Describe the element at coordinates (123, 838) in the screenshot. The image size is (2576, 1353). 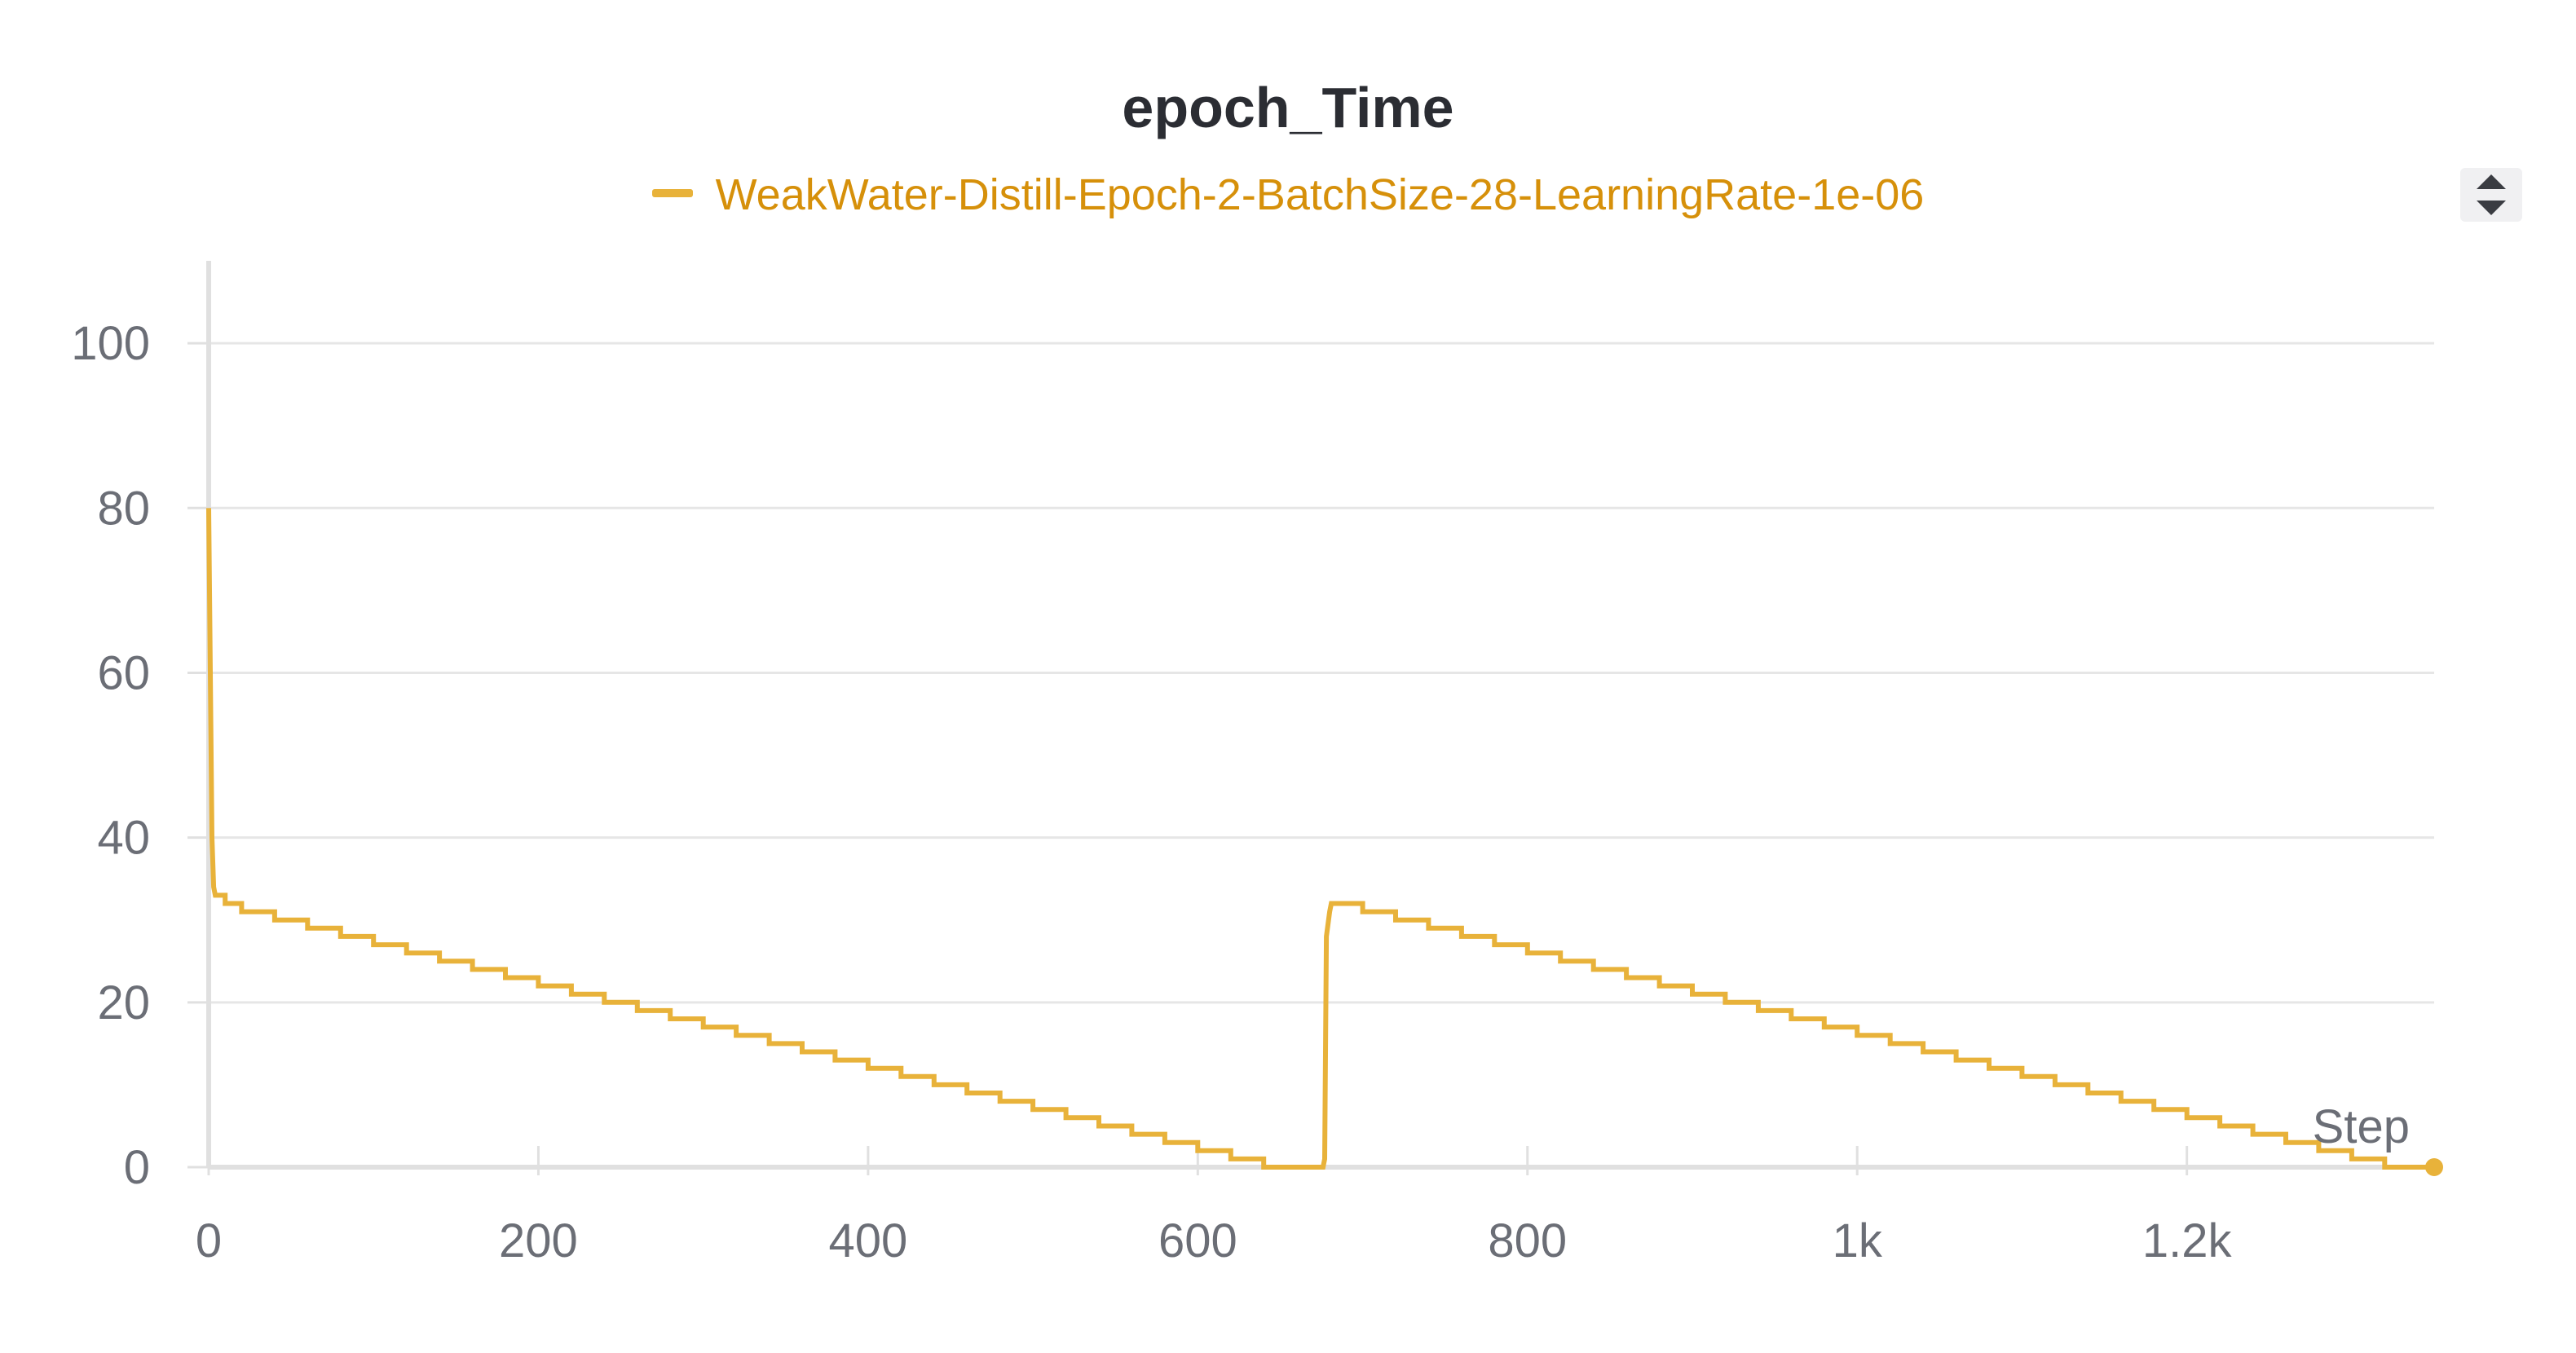
I see `y-tick-label: 40` at that location.